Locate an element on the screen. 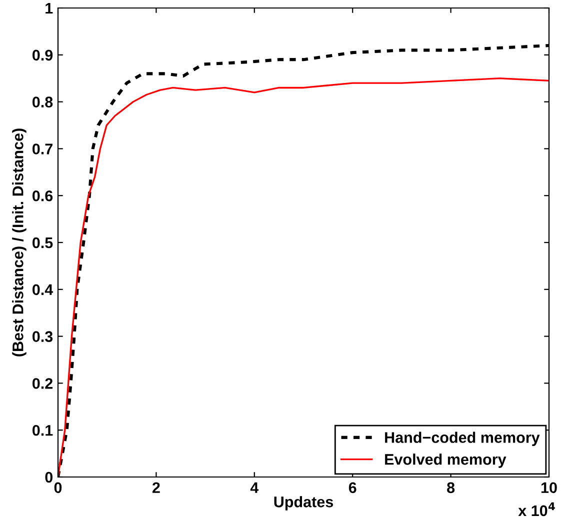 The image size is (567, 524). y-tick-label: 0.9 is located at coordinates (42, 55).